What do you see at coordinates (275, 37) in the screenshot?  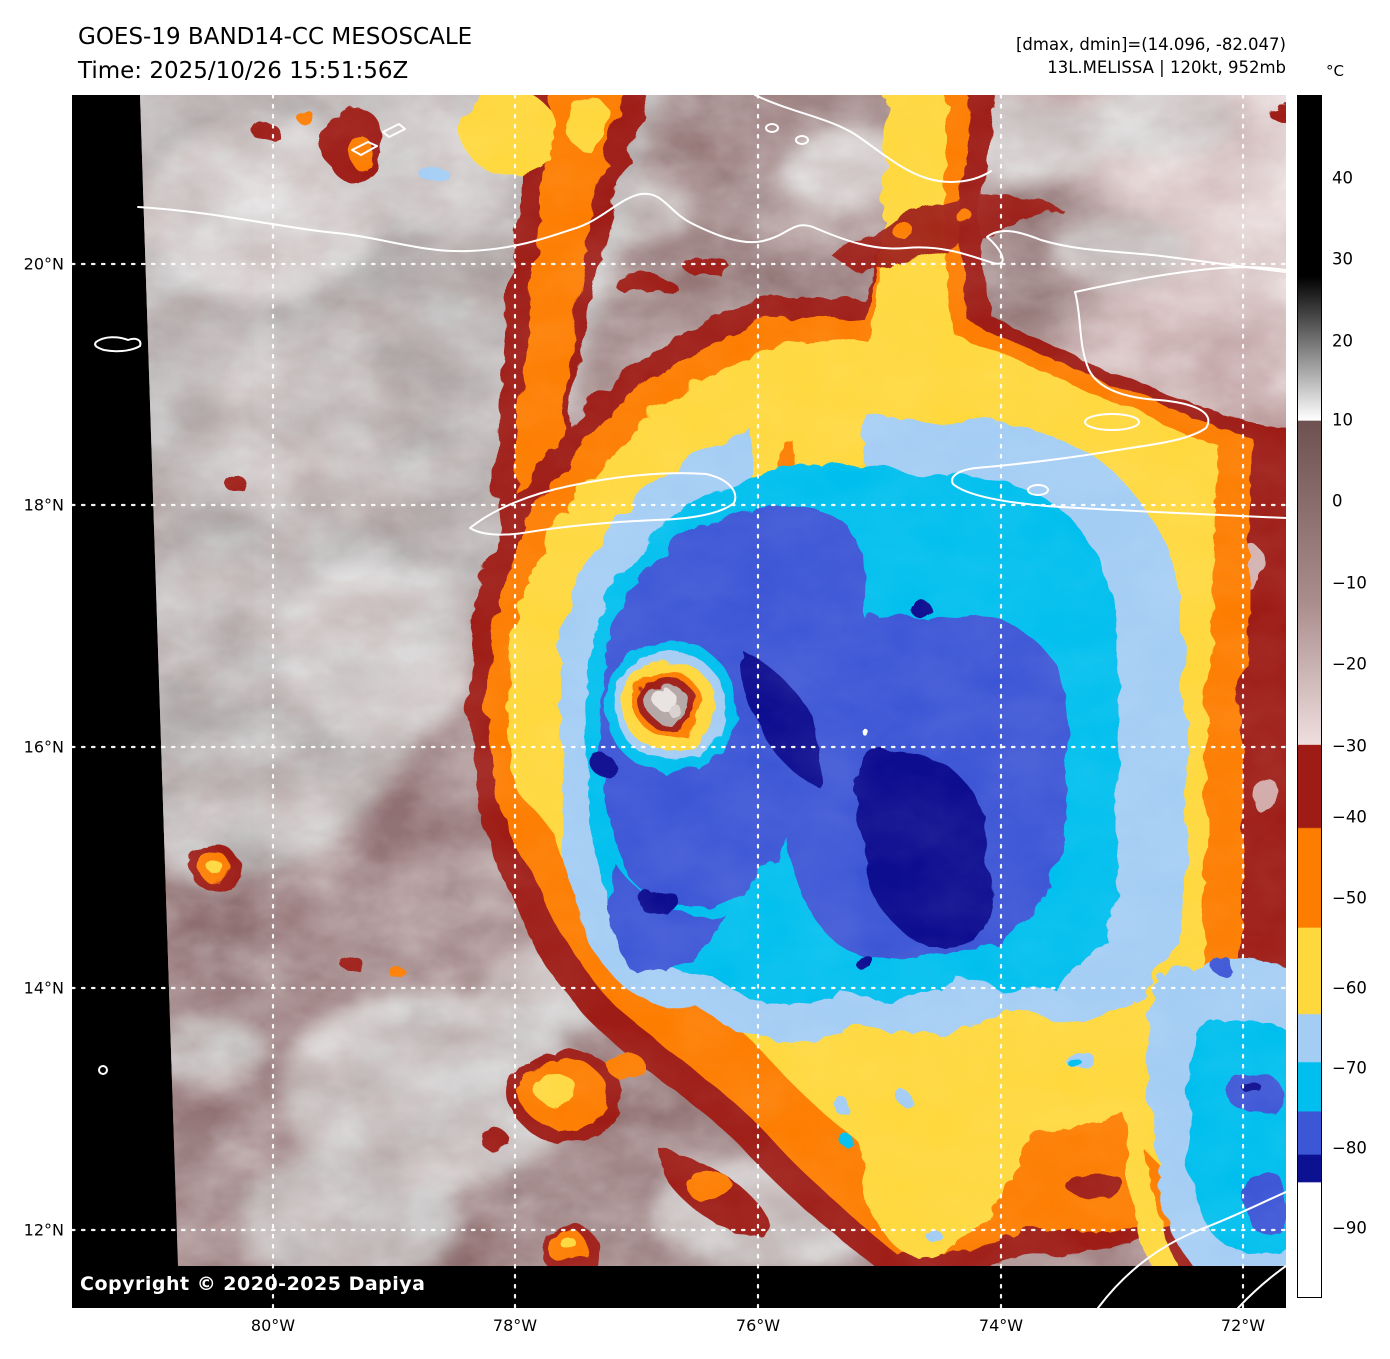 I see `product-title: GOES-19 BAND14-CC MESOSCALE` at bounding box center [275, 37].